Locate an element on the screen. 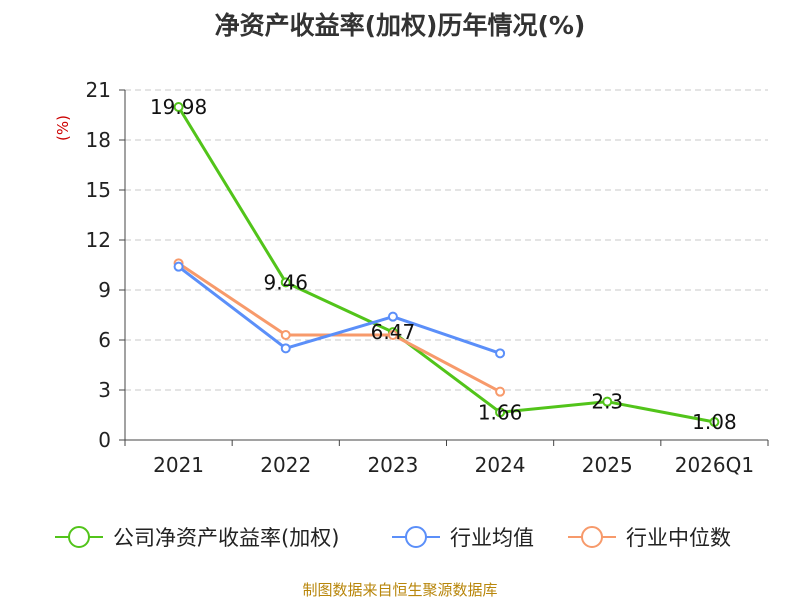 The image size is (800, 600). x-tick-label: 2022 is located at coordinates (285, 465).